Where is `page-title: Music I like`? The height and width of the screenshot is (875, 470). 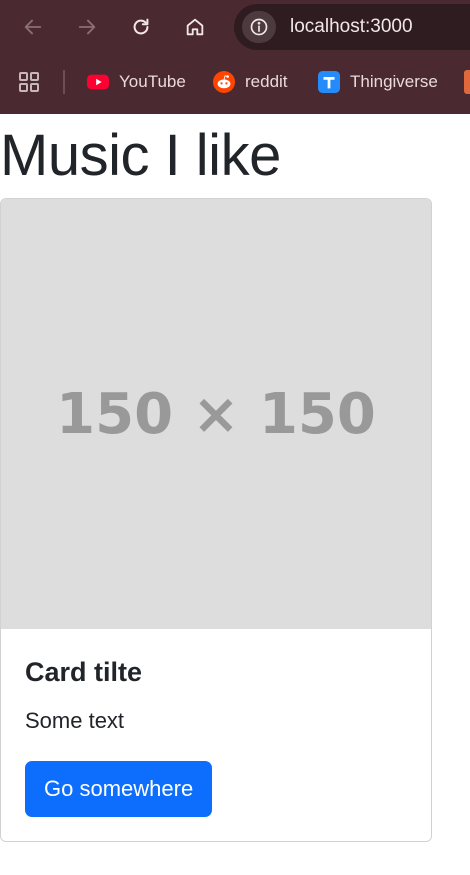 page-title: Music I like is located at coordinates (140, 155).